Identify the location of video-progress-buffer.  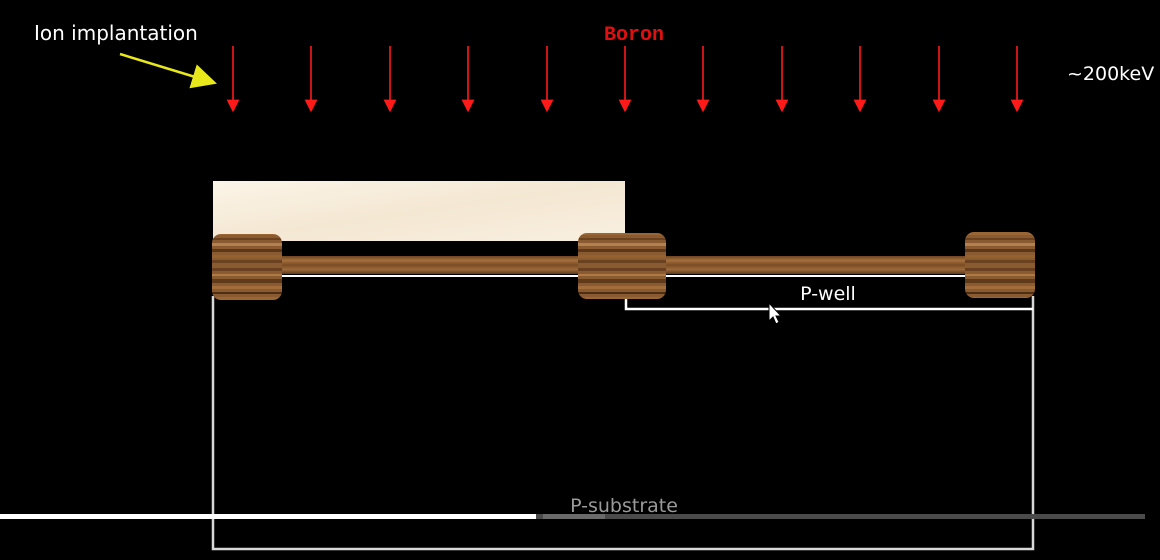
(574, 516).